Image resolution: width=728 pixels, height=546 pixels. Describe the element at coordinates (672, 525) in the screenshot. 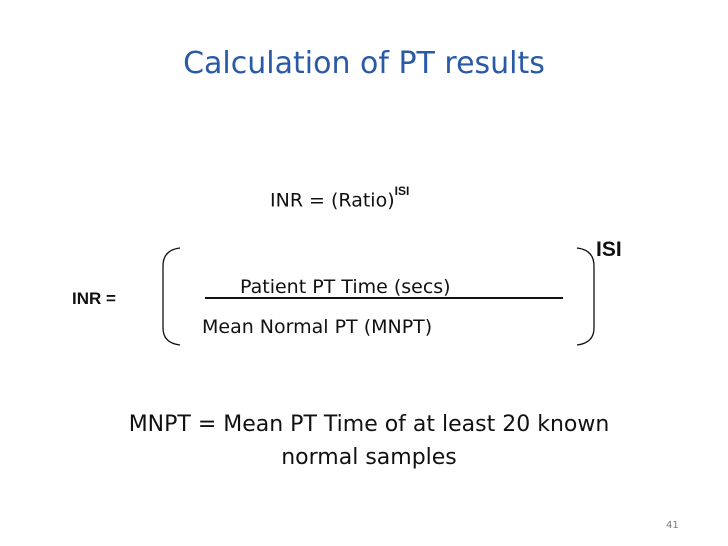

I see `page-number: 41` at that location.